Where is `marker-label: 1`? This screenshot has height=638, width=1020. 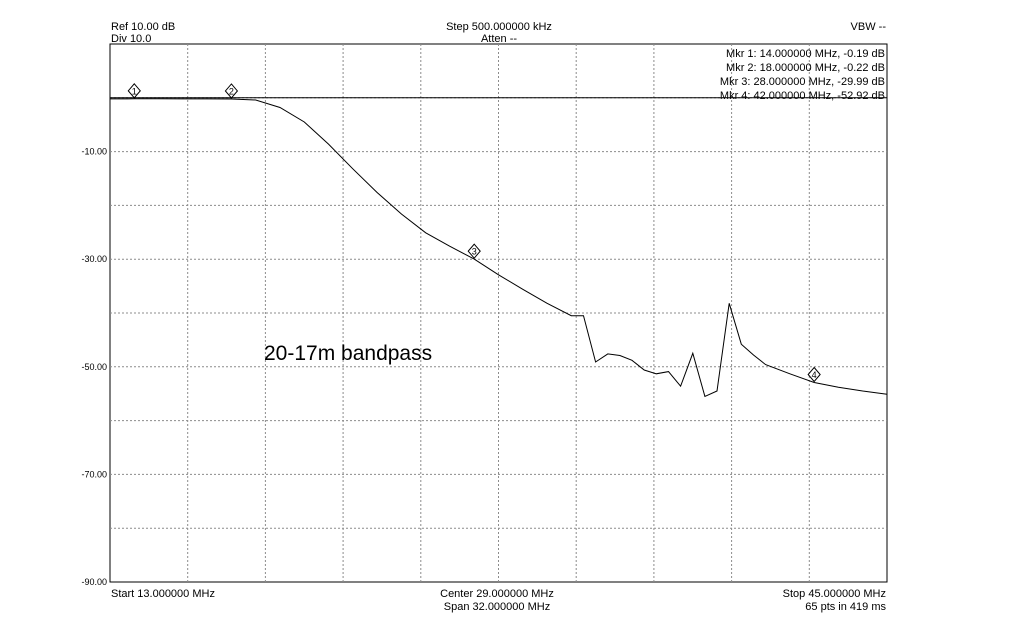
marker-label: 1 is located at coordinates (134, 91).